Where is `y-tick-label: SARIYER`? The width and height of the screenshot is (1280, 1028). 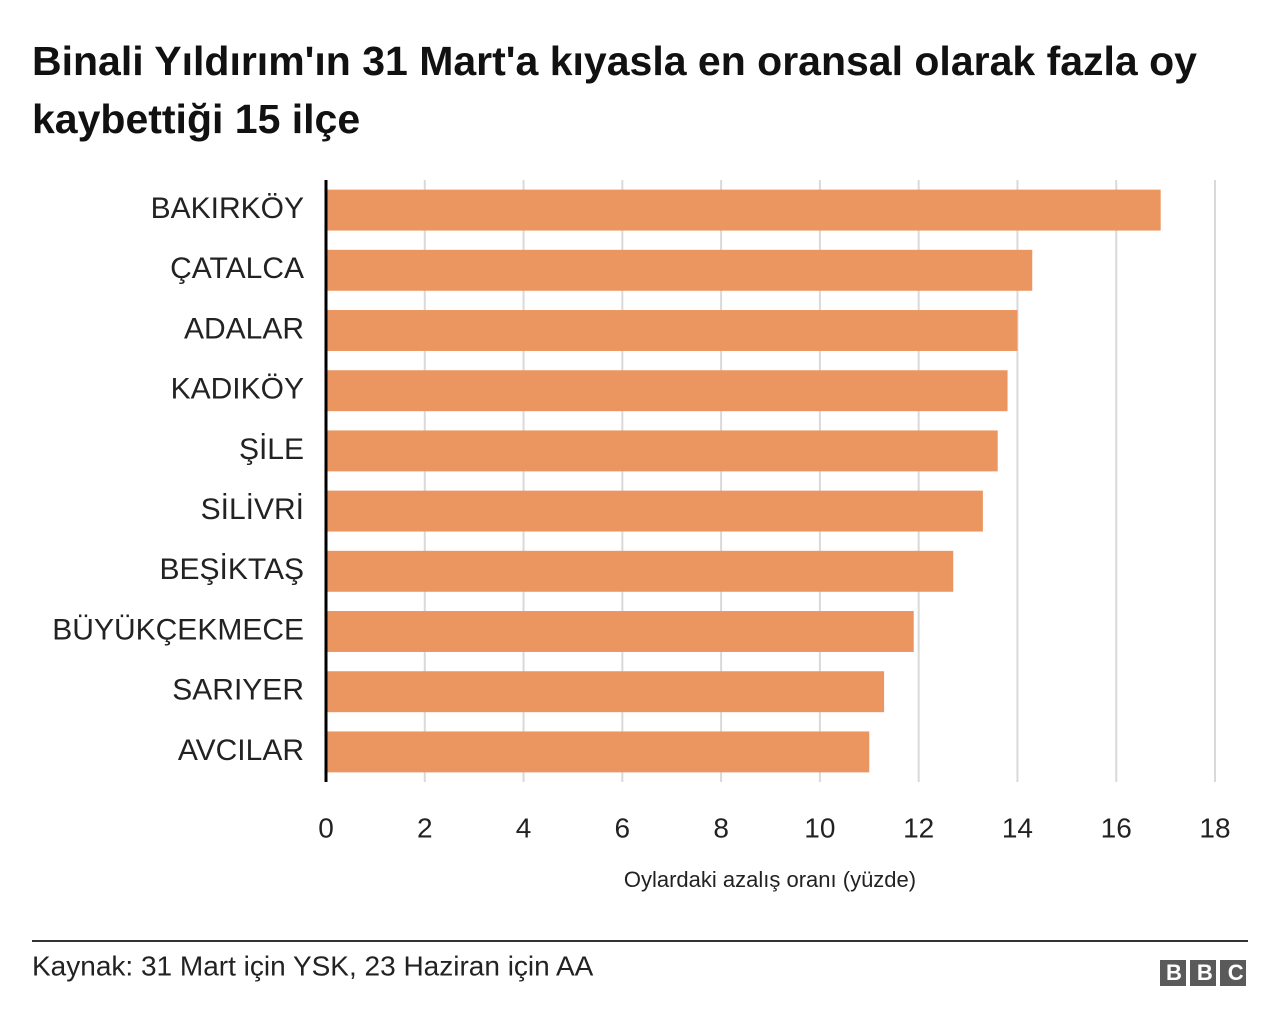
y-tick-label: SARIYER is located at coordinates (238, 690).